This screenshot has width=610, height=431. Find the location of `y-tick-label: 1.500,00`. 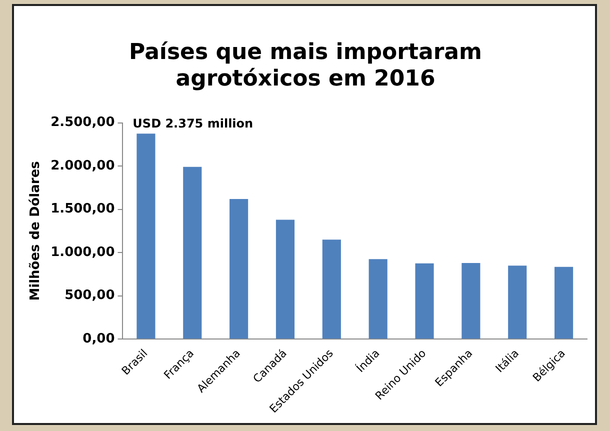

y-tick-label: 1.500,00 is located at coordinates (82, 209).